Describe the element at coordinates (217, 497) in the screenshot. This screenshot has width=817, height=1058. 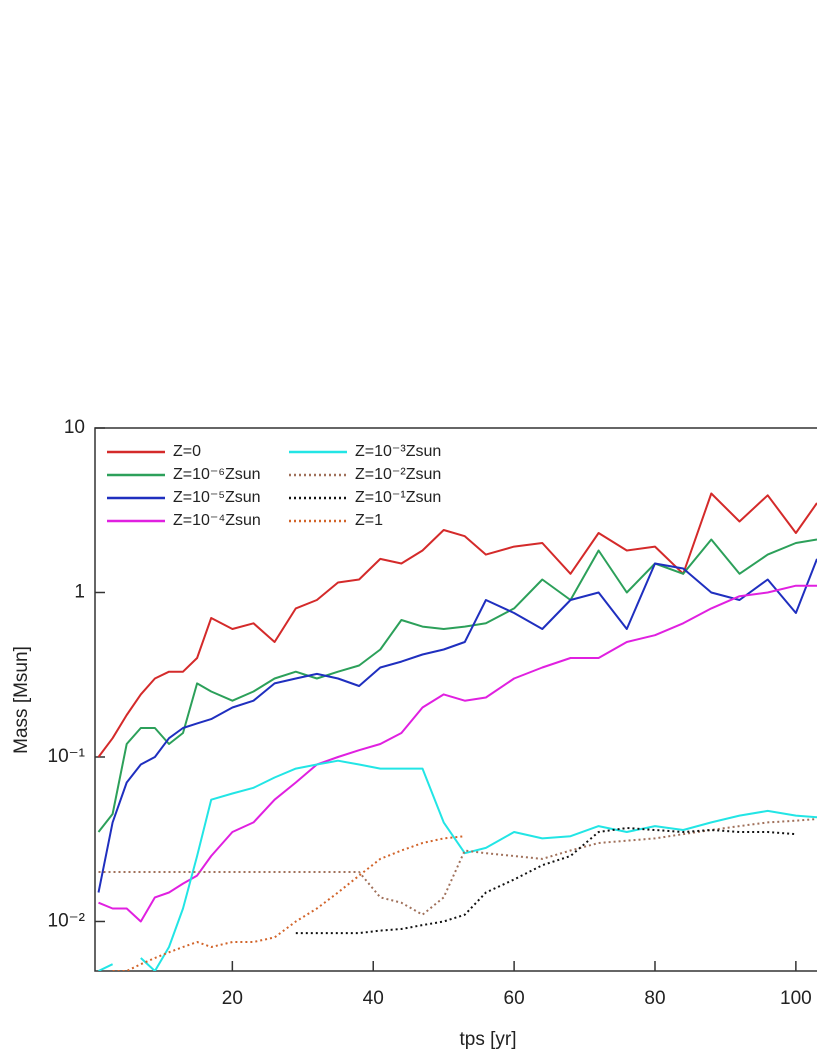
I see `legend-label: Z=10⁻⁵Zsun` at that location.